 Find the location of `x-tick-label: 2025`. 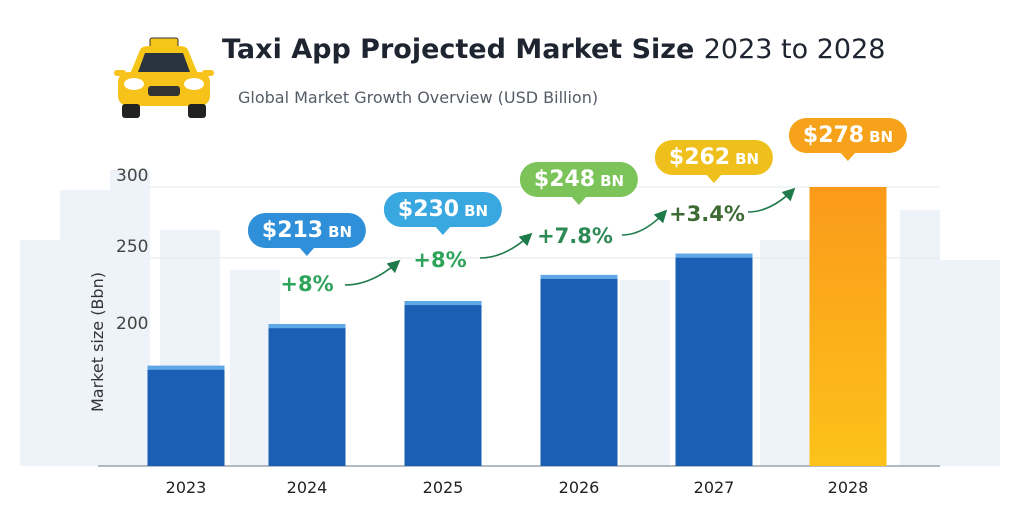

x-tick-label: 2025 is located at coordinates (443, 487).